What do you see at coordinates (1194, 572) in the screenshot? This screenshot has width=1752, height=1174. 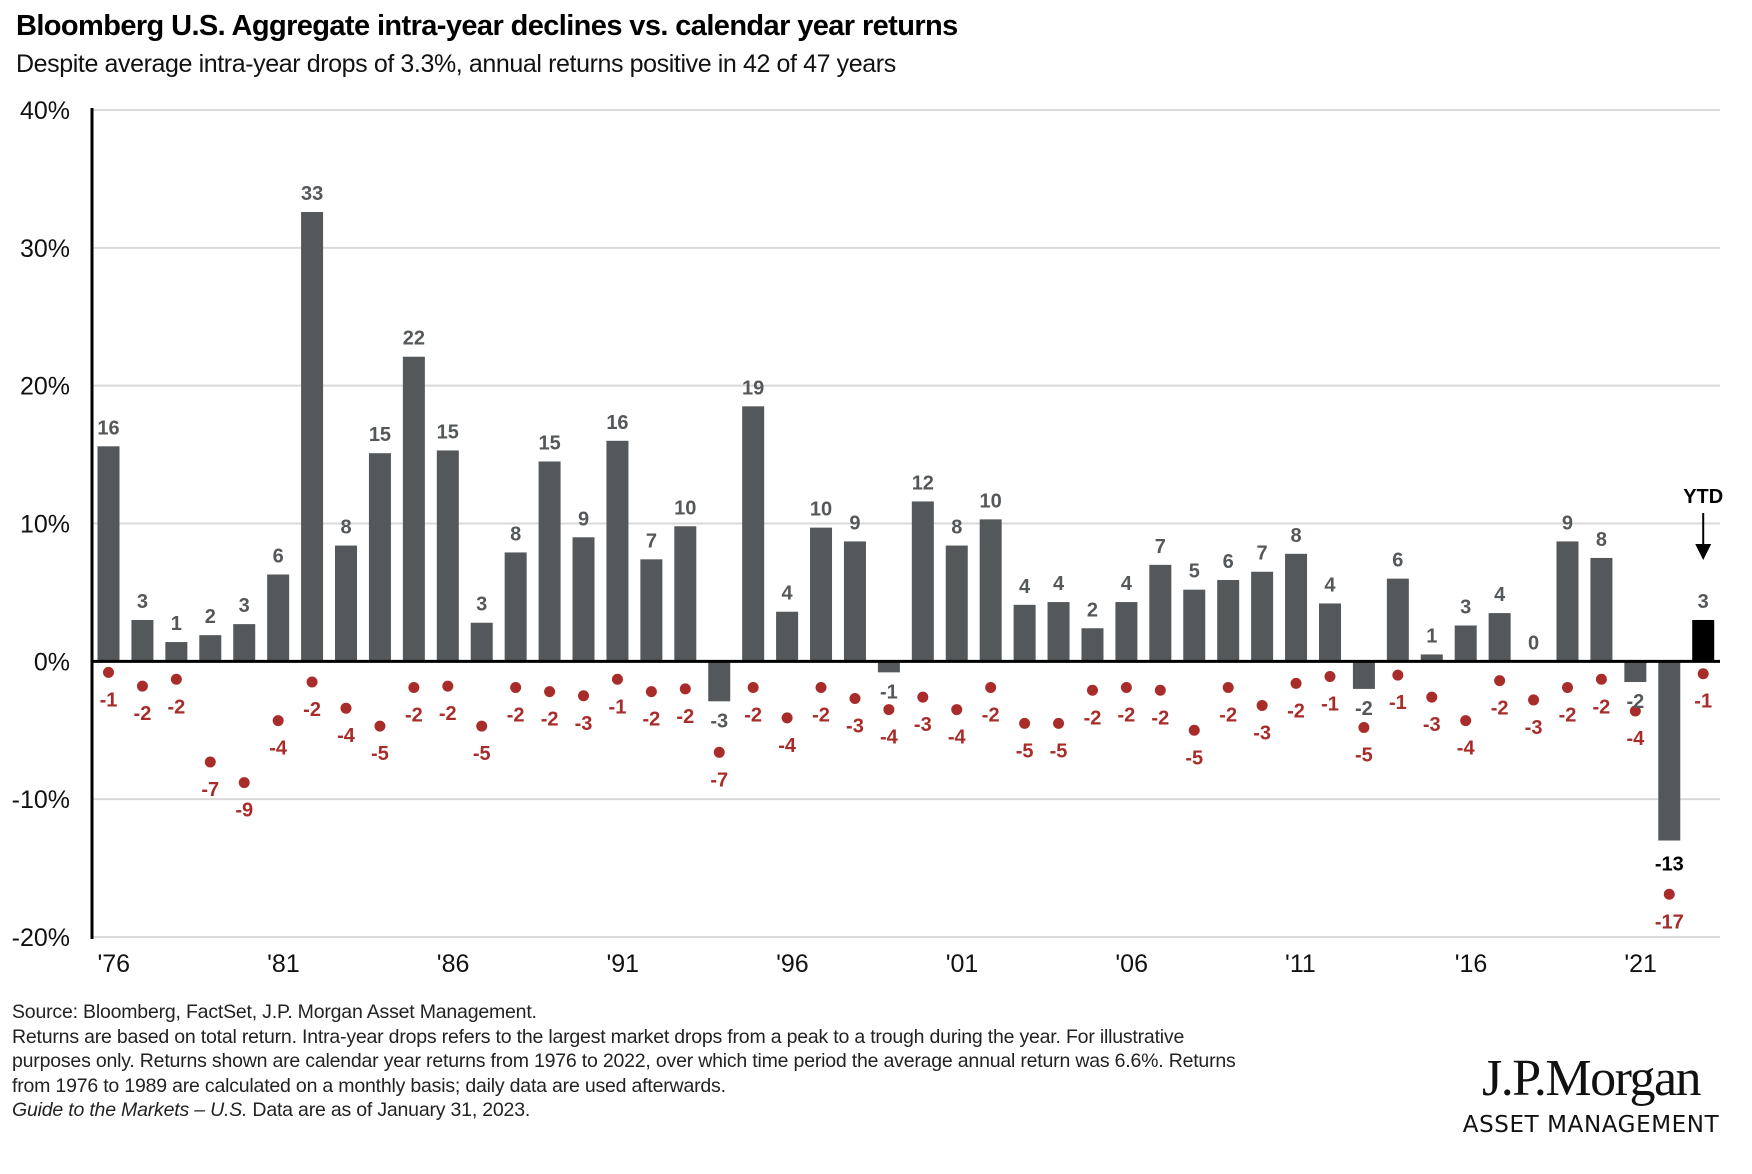 I see `return-label: 5` at bounding box center [1194, 572].